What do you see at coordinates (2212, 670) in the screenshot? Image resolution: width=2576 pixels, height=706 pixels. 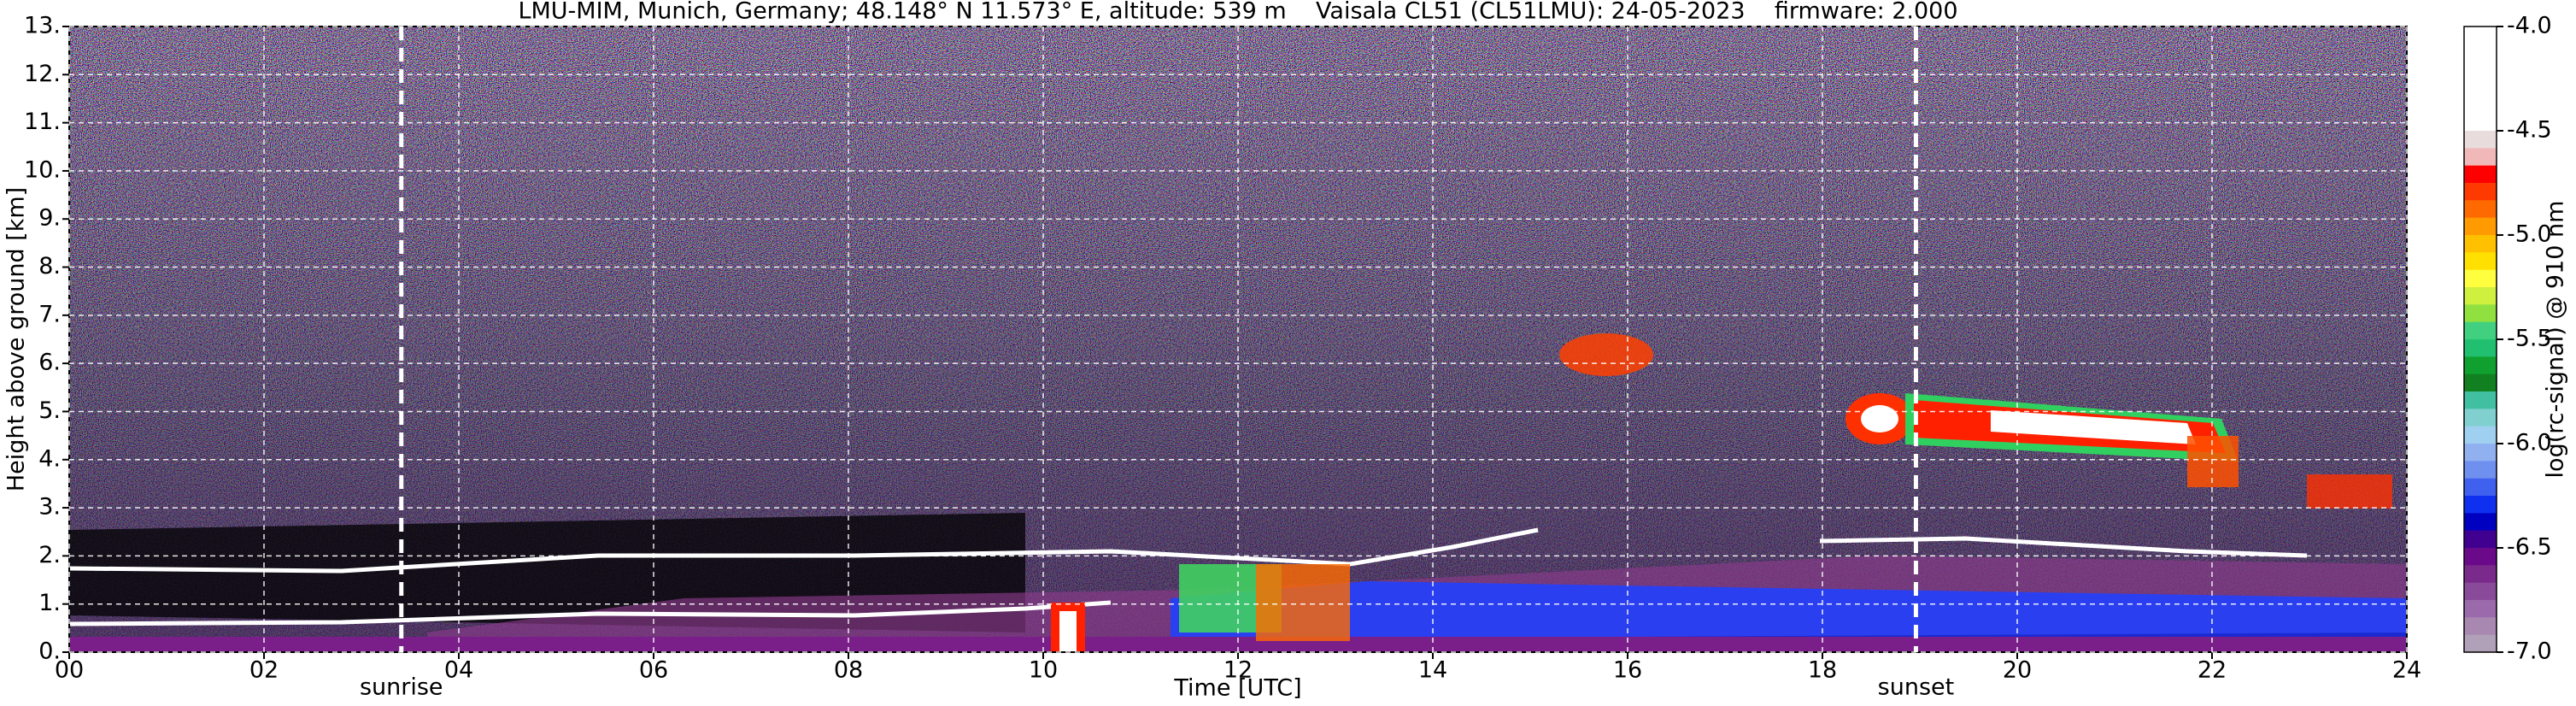 I see `x-tick-label: 22` at bounding box center [2212, 670].